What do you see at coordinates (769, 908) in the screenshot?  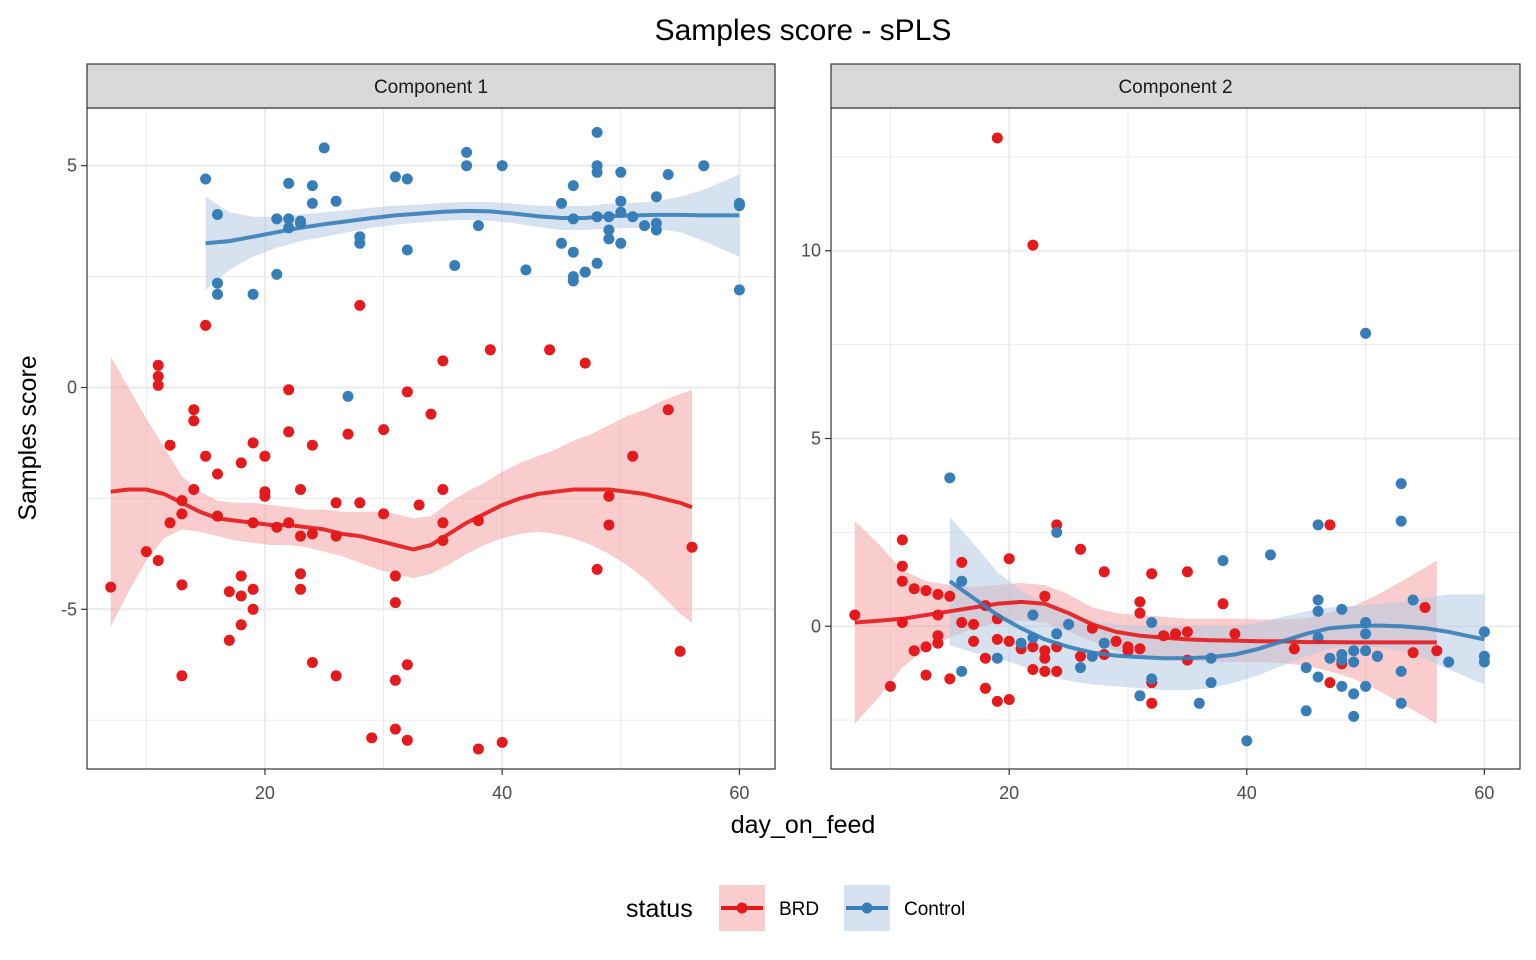 I see `legend-item-brd: BRD` at bounding box center [769, 908].